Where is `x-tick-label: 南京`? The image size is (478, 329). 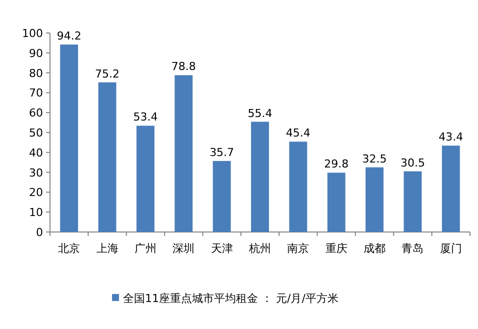
x-tick-label: 南京 is located at coordinates (298, 248).